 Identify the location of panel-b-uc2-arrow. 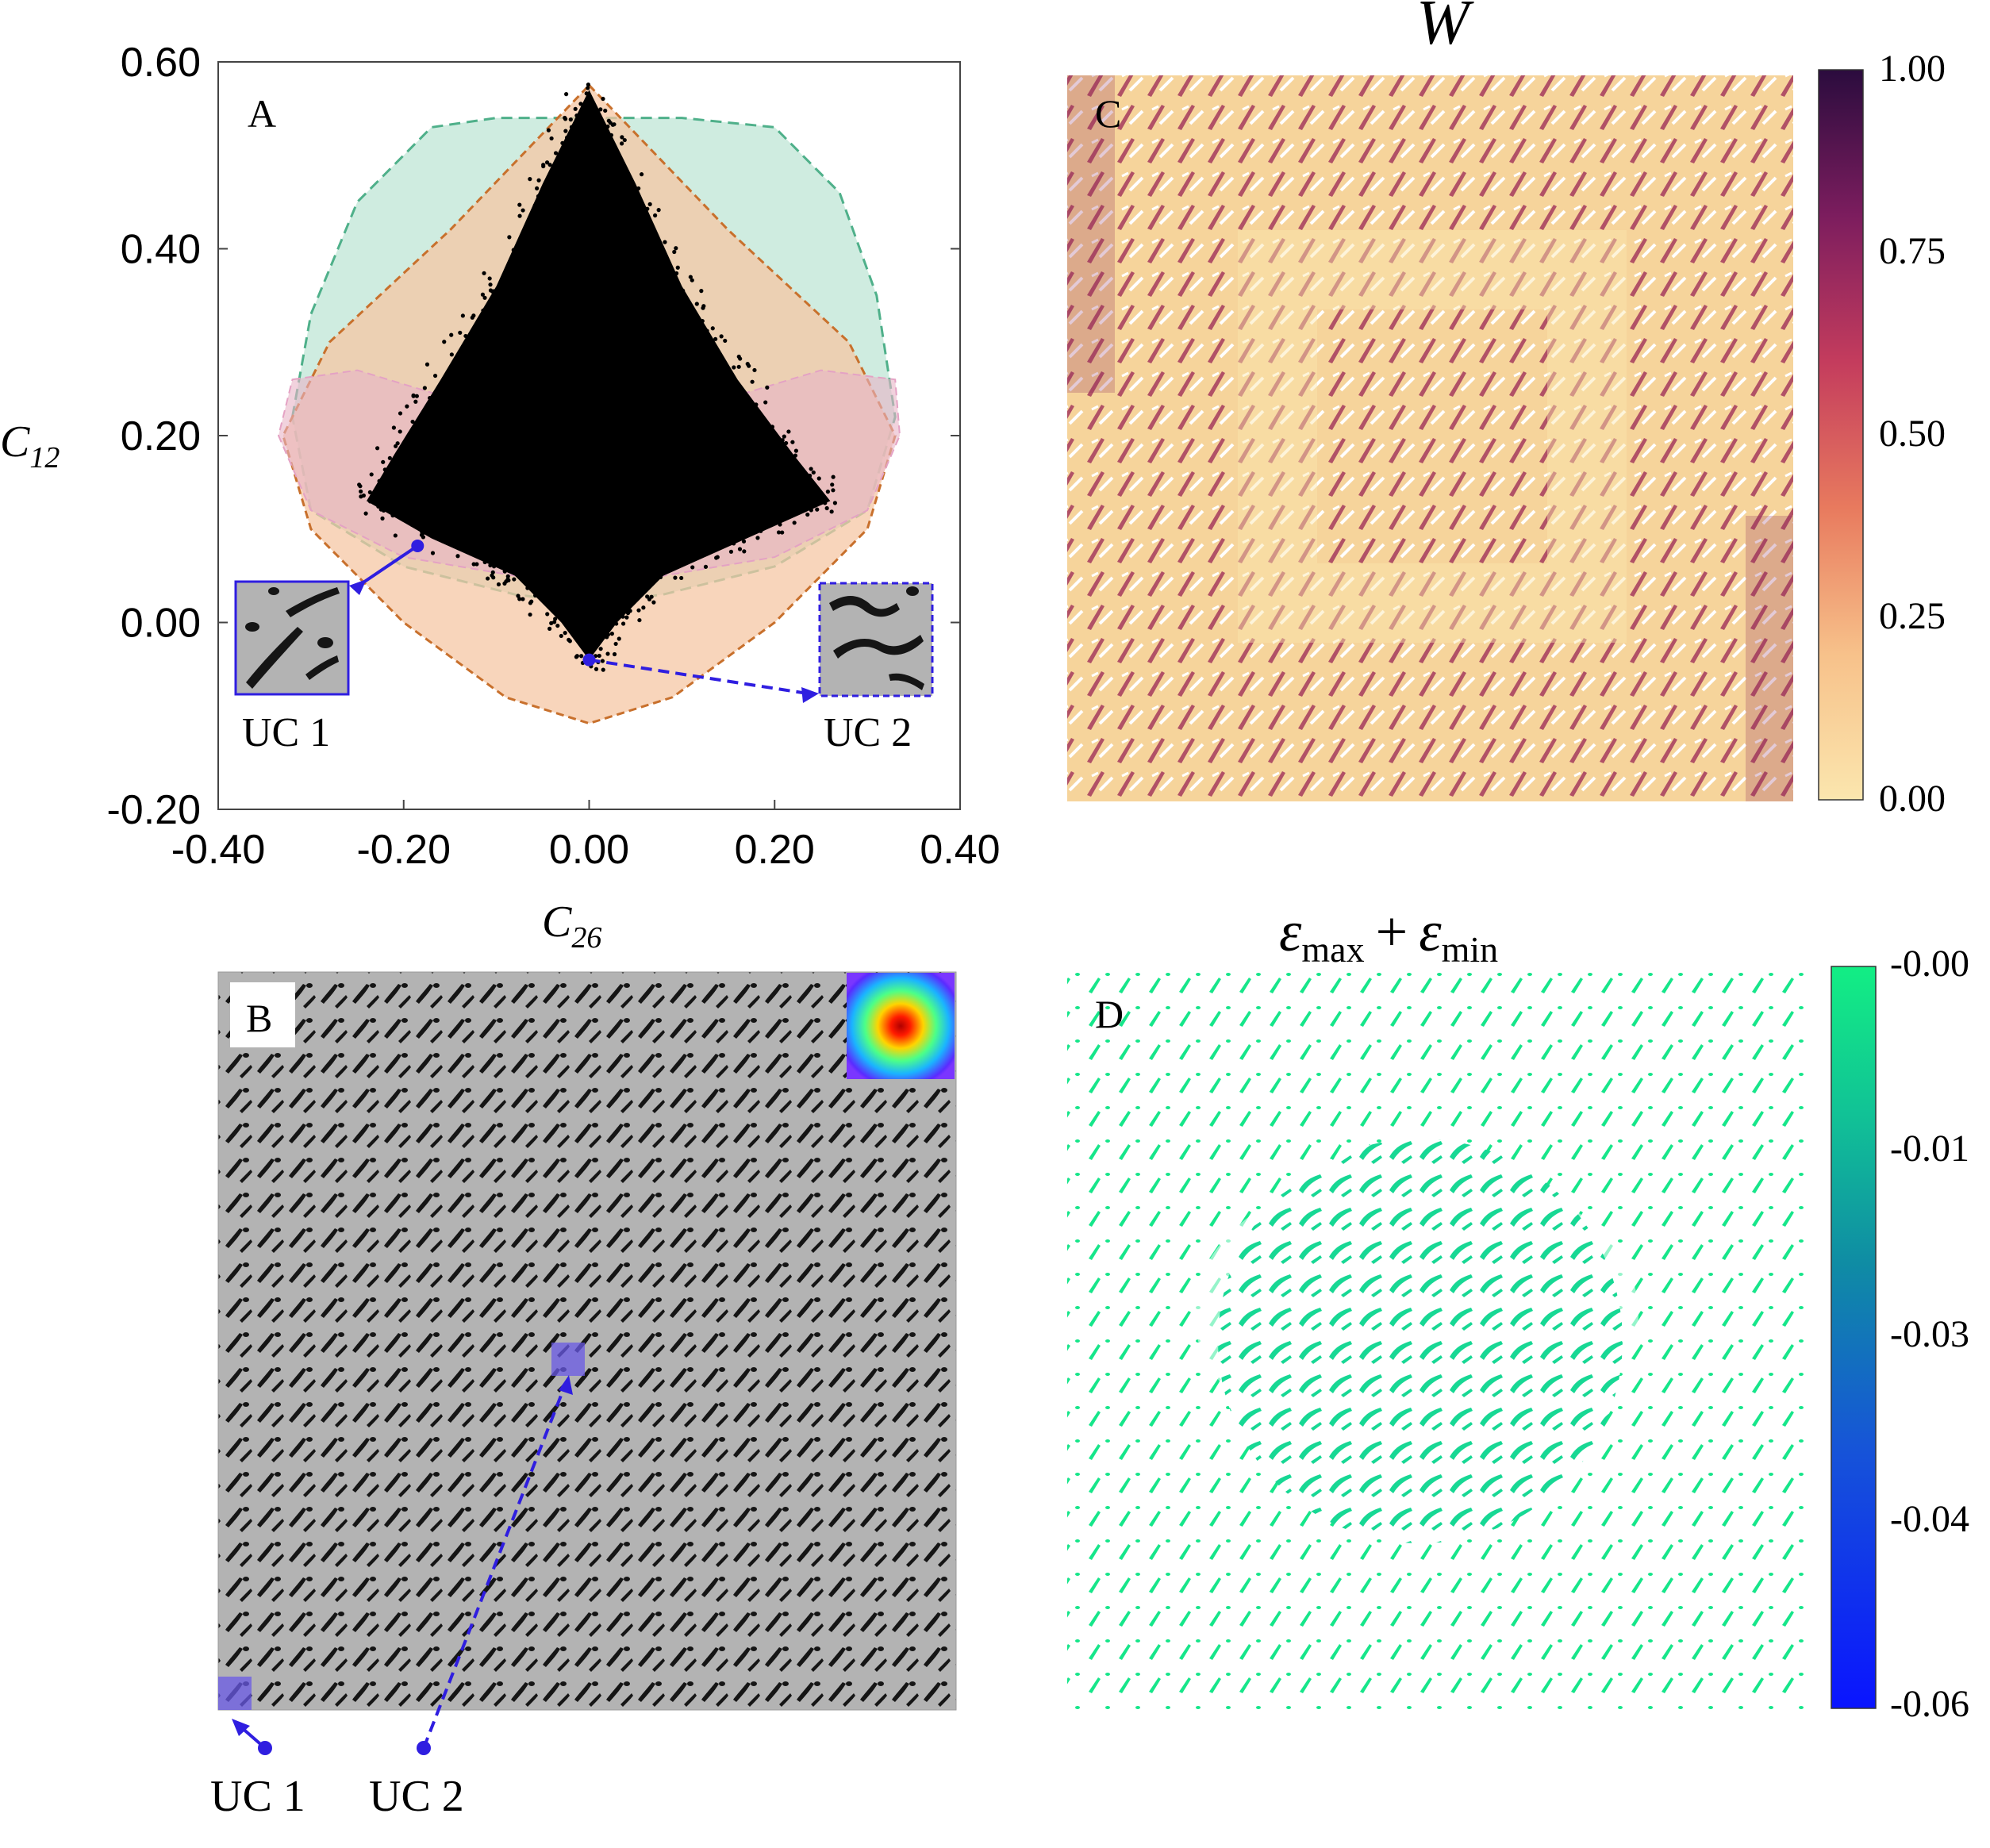
(495, 1565).